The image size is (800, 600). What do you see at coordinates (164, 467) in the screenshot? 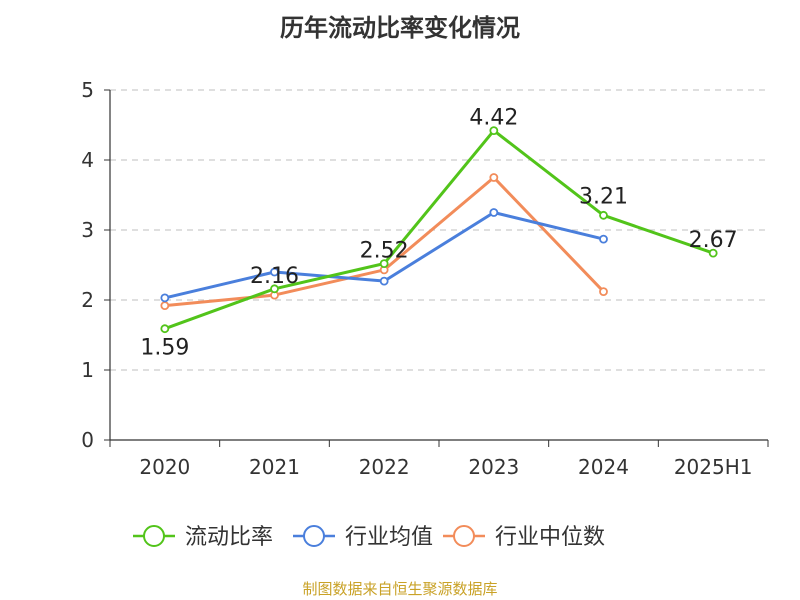
I see `x-tick-label: 2020` at bounding box center [164, 467].